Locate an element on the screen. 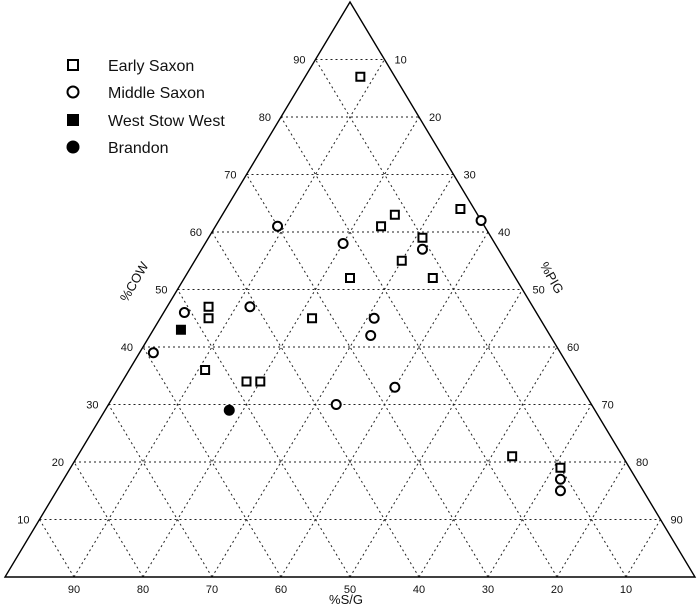 The height and width of the screenshot is (608, 700). tick-label-pig: 30 is located at coordinates (470, 176).